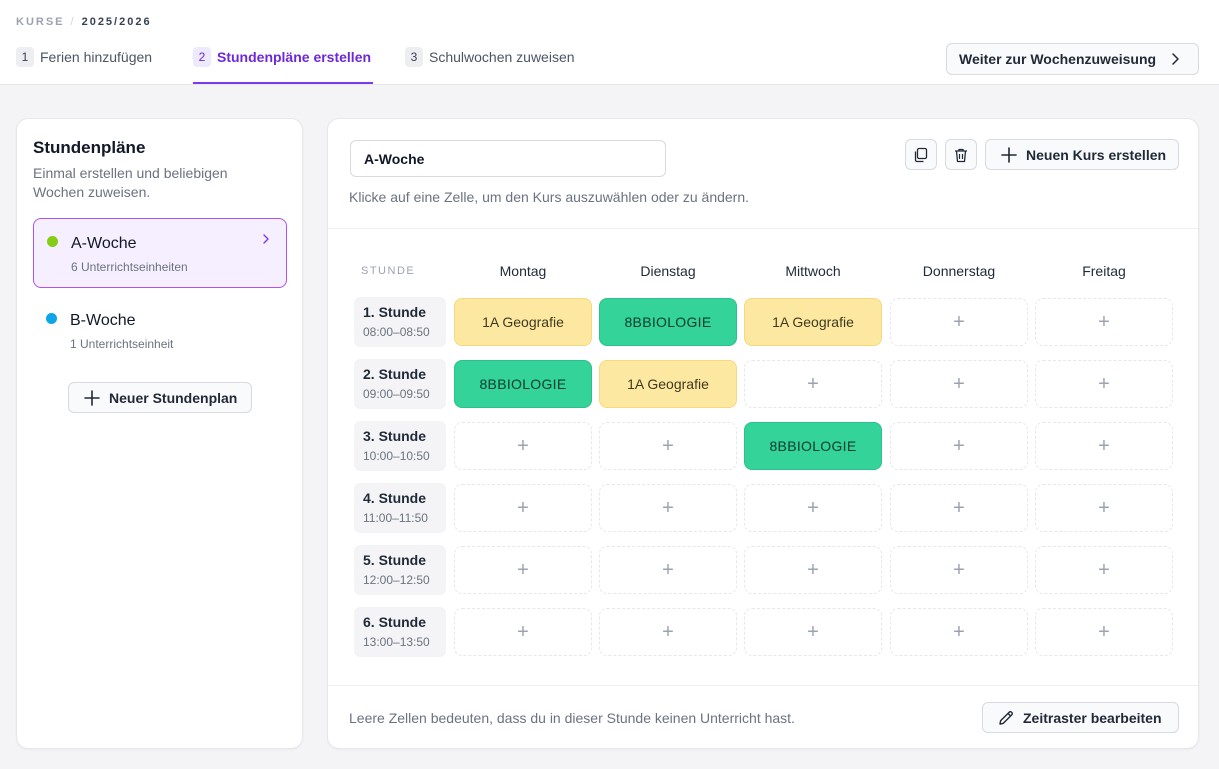  Describe the element at coordinates (400, 384) in the screenshot. I see `period-label: 2. Stunde 09:00–09:50` at that location.